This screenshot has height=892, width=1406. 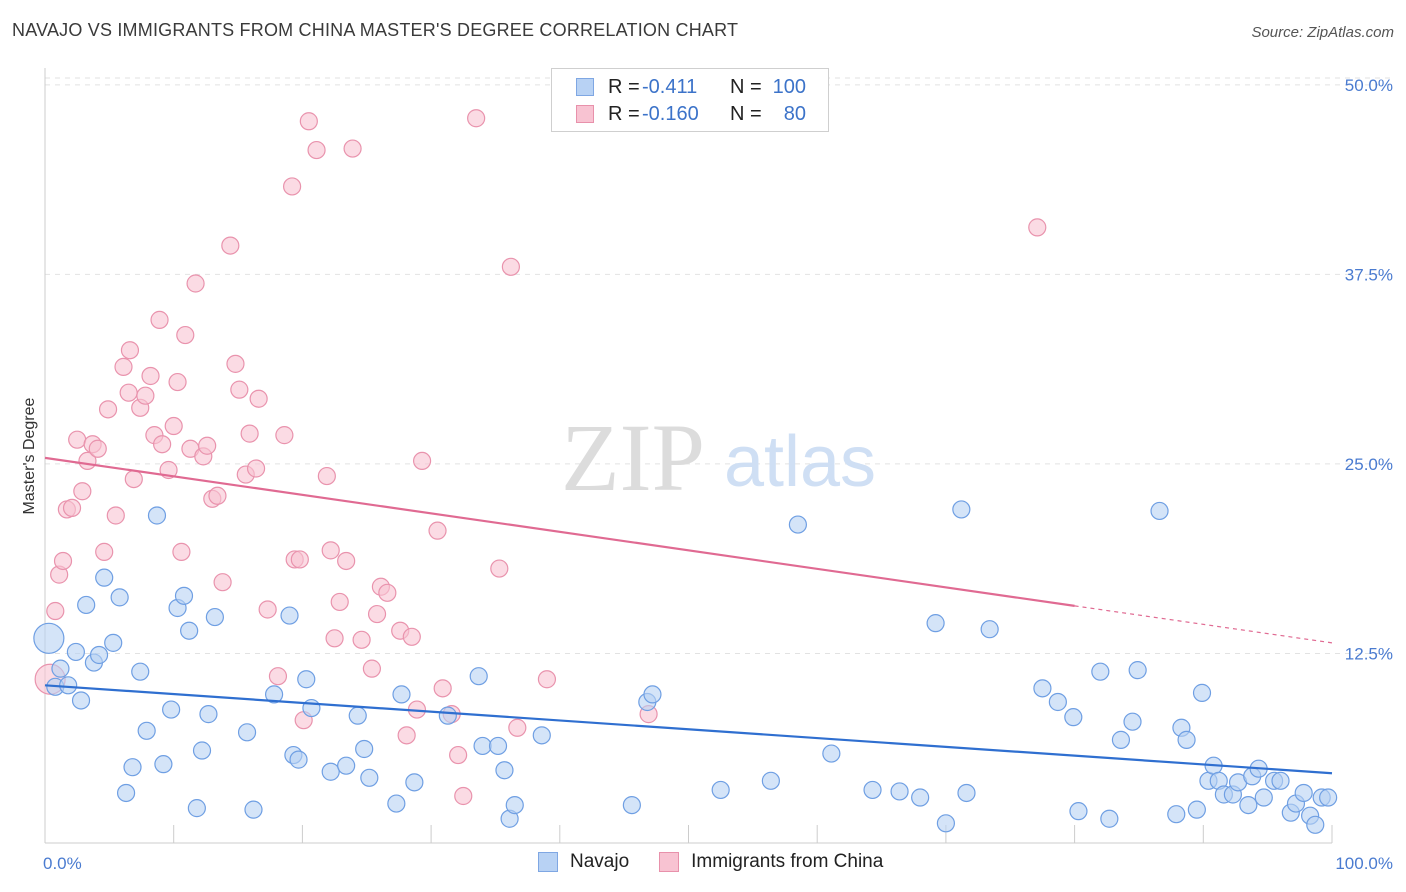 I want to click on r-value: -0.411, so click(x=670, y=86).